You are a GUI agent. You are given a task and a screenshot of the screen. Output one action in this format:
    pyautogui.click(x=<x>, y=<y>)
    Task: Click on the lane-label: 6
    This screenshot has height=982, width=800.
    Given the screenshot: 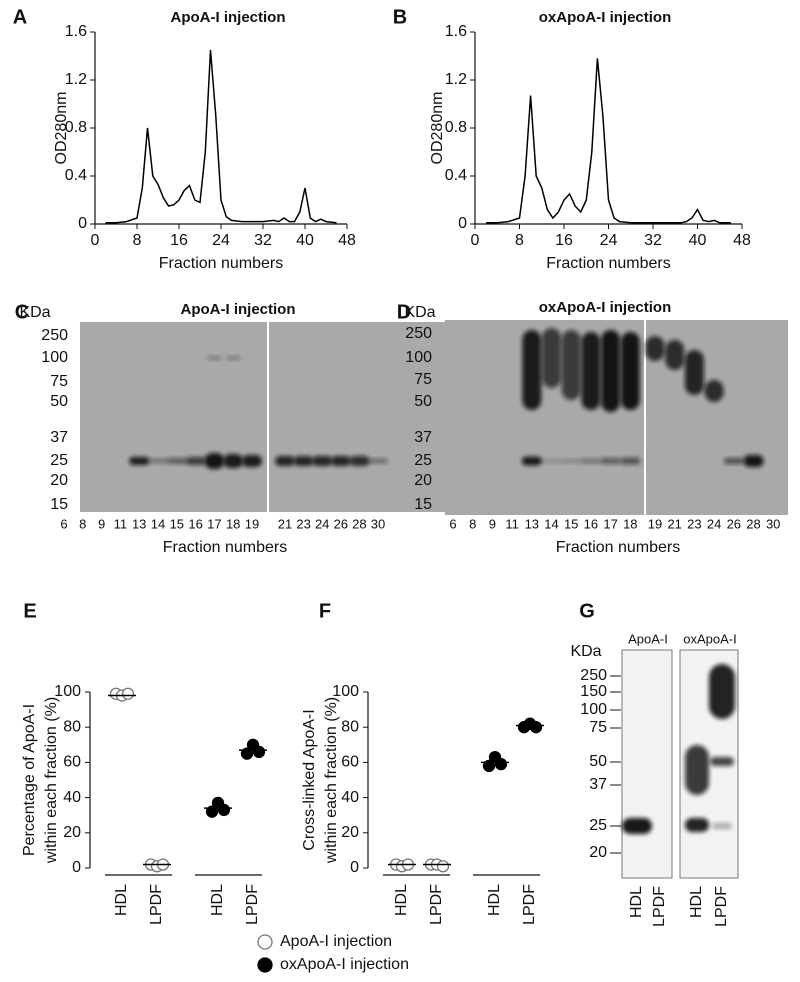 What is the action you would take?
    pyautogui.click(x=452, y=523)
    